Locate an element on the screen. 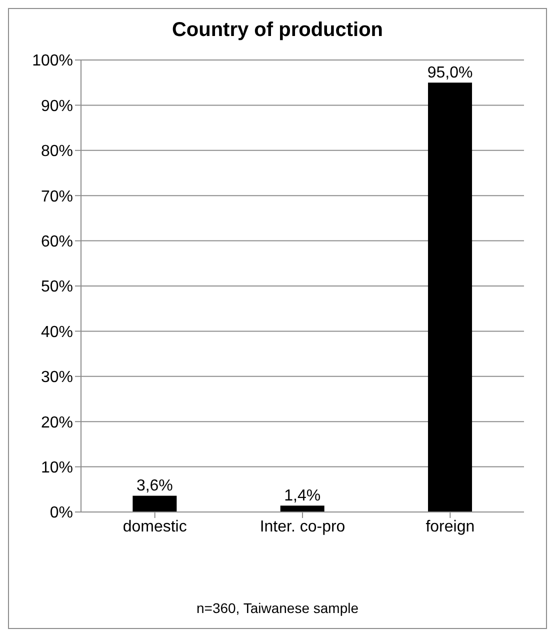  y-tick-label: 50% is located at coordinates (56, 287).